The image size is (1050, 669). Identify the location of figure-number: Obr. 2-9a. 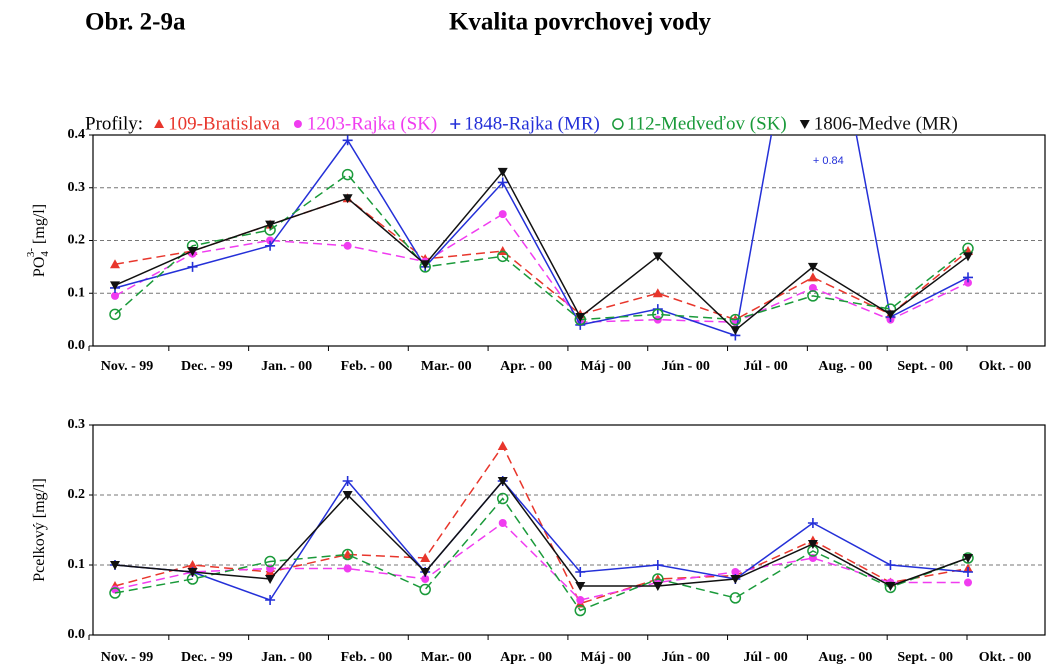
(135, 22).